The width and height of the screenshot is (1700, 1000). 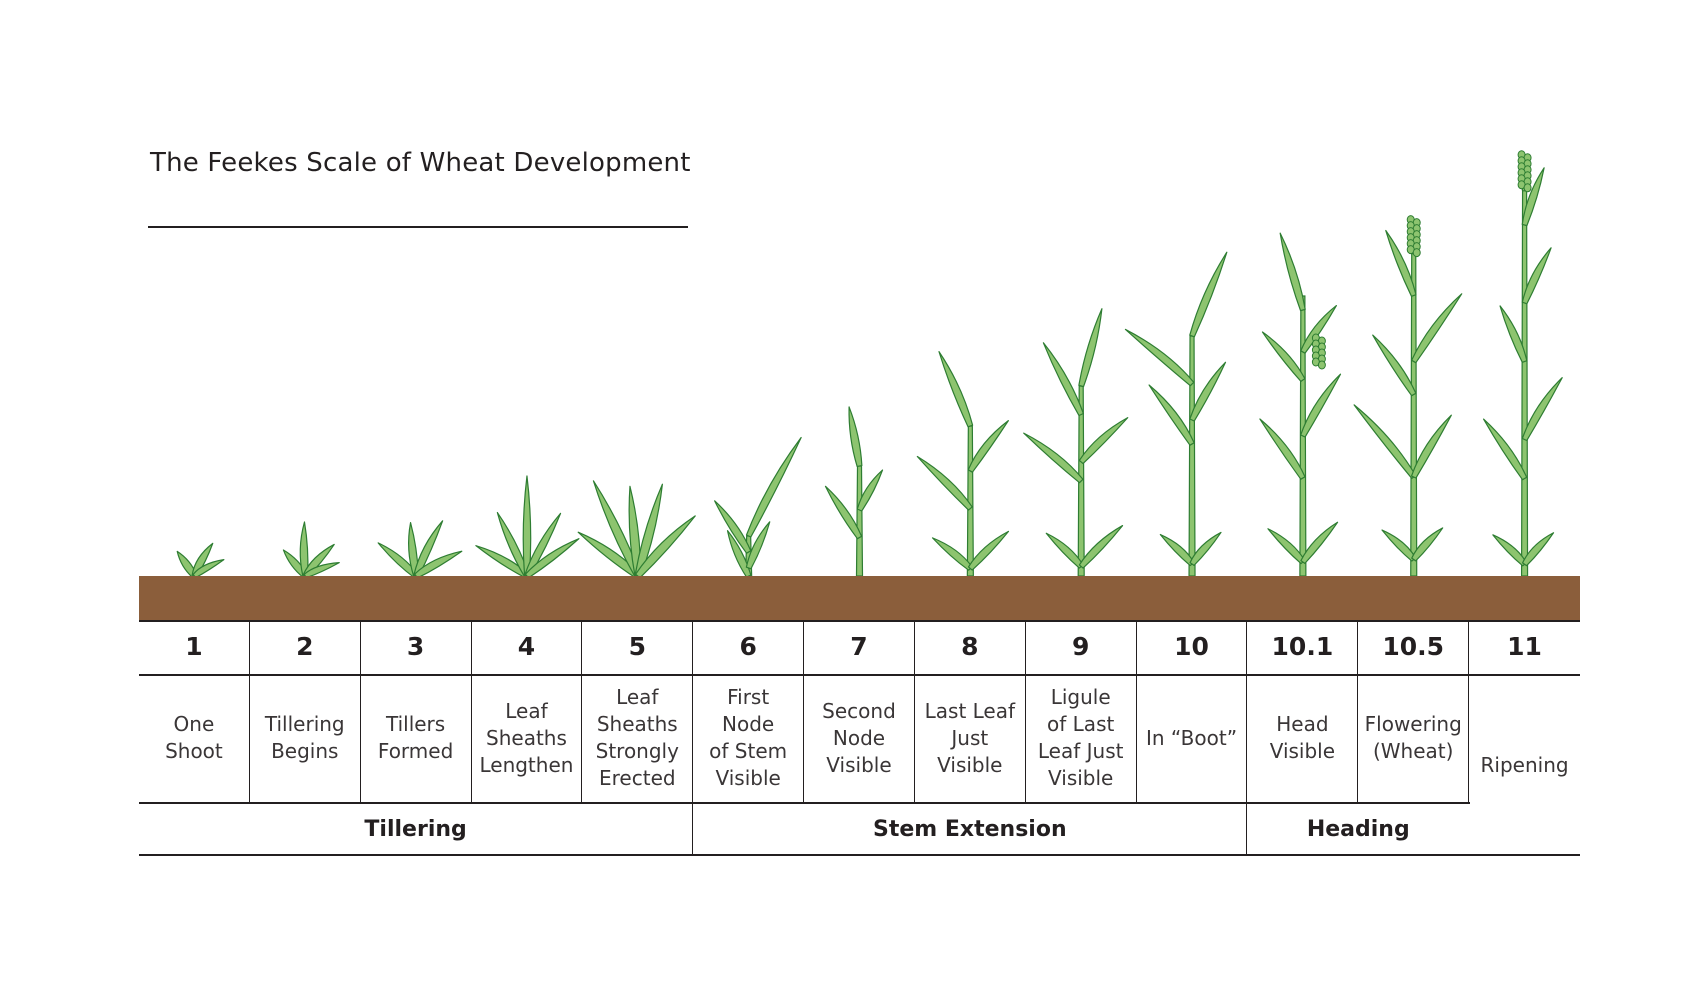 What do you see at coordinates (859, 675) in the screenshot?
I see `number-row-rule` at bounding box center [859, 675].